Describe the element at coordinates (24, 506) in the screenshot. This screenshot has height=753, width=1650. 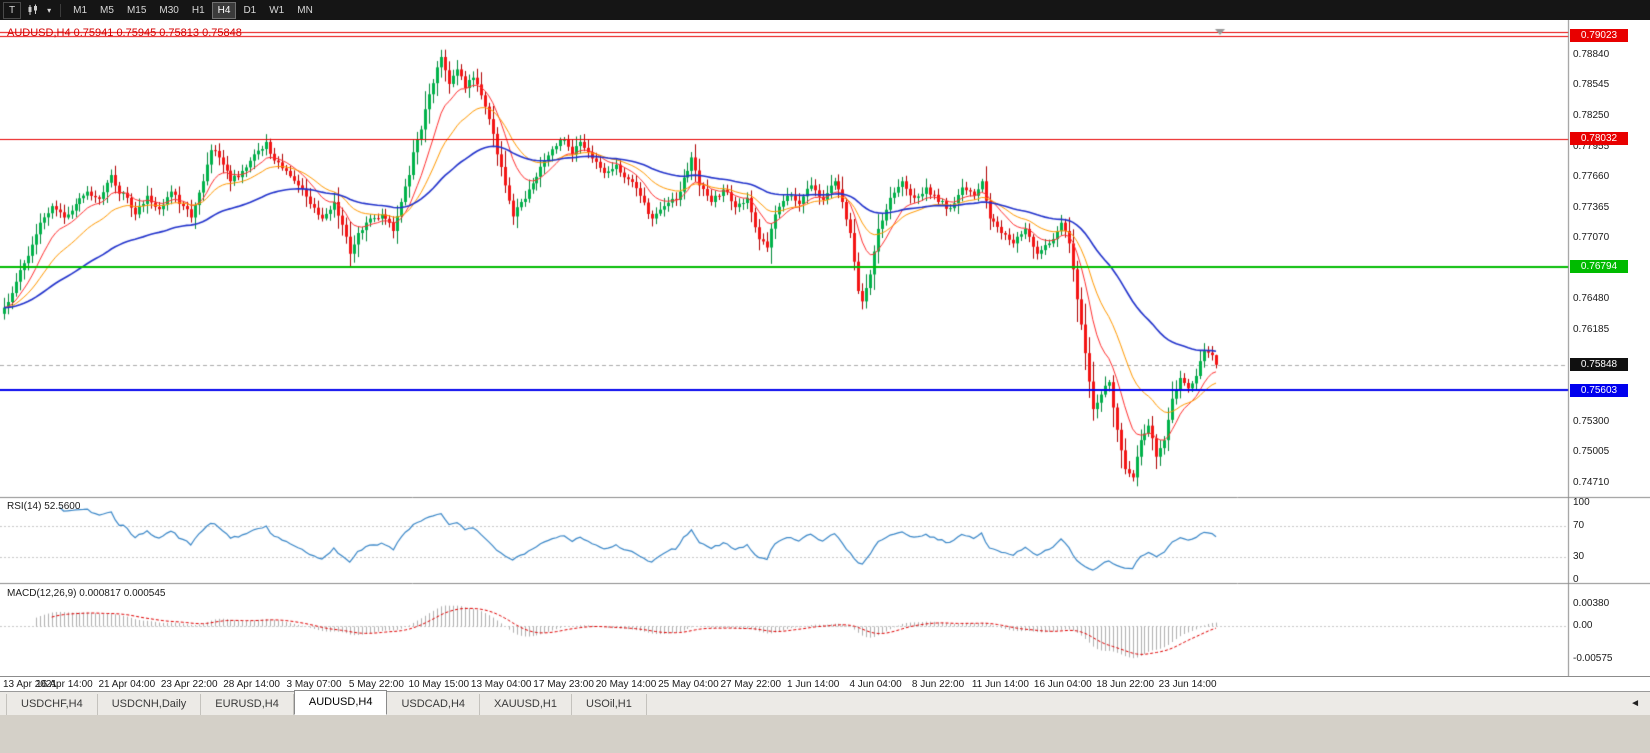
I see `rsi-name: RSI(14)` at that location.